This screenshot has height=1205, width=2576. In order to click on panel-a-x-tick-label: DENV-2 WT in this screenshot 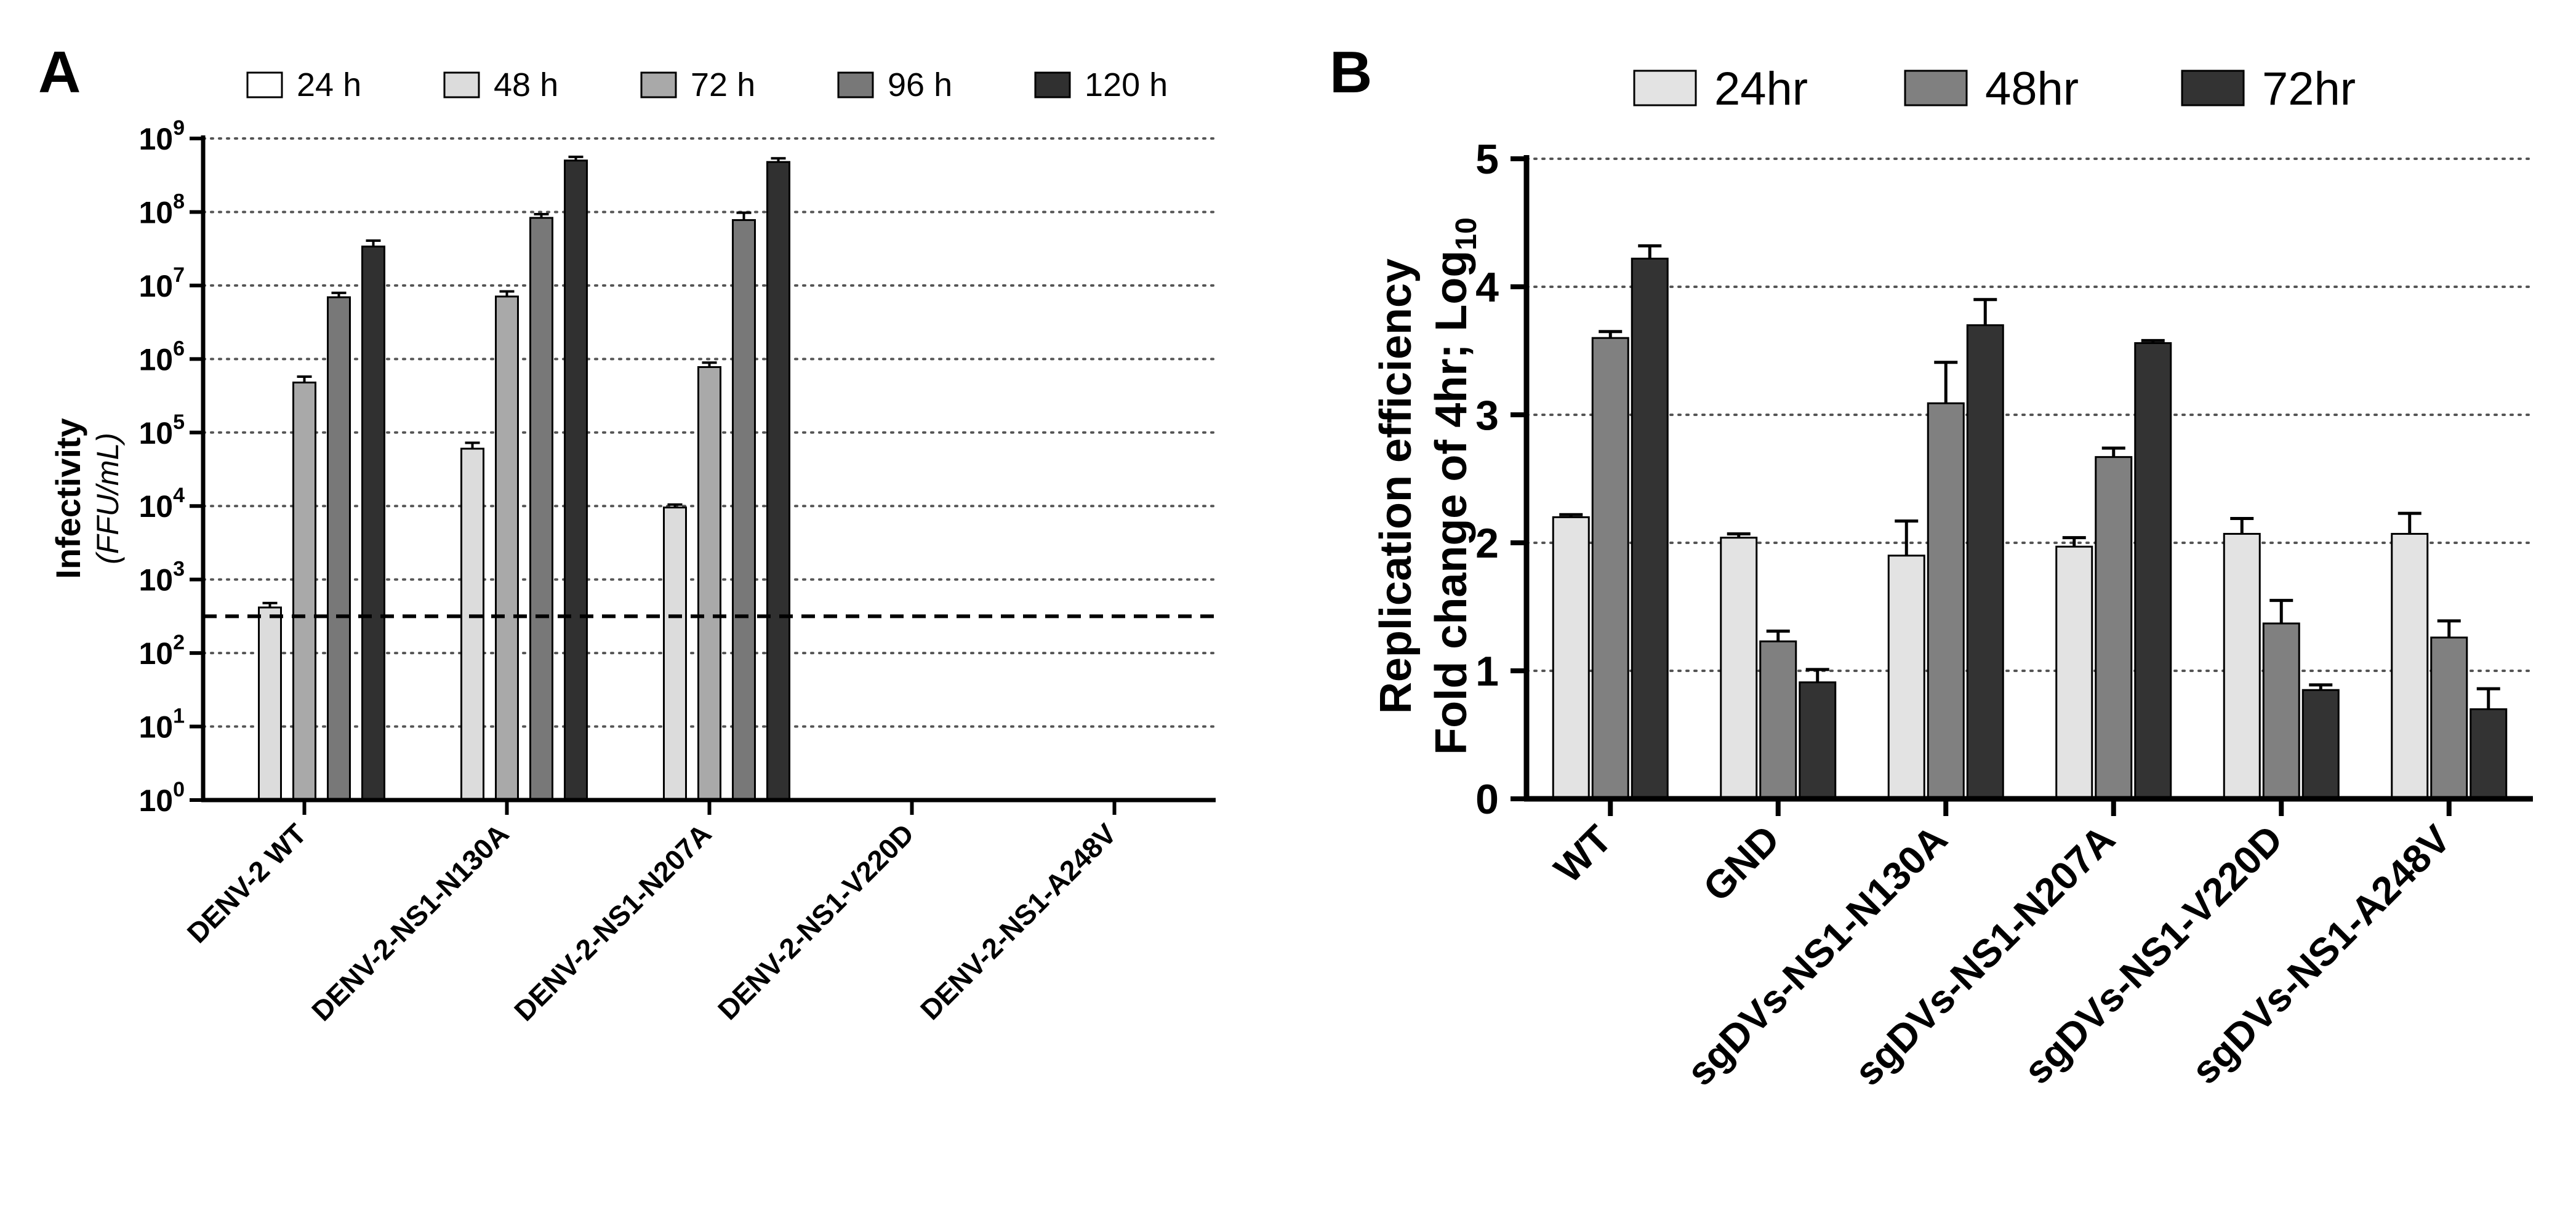, I will do `click(247, 883)`.